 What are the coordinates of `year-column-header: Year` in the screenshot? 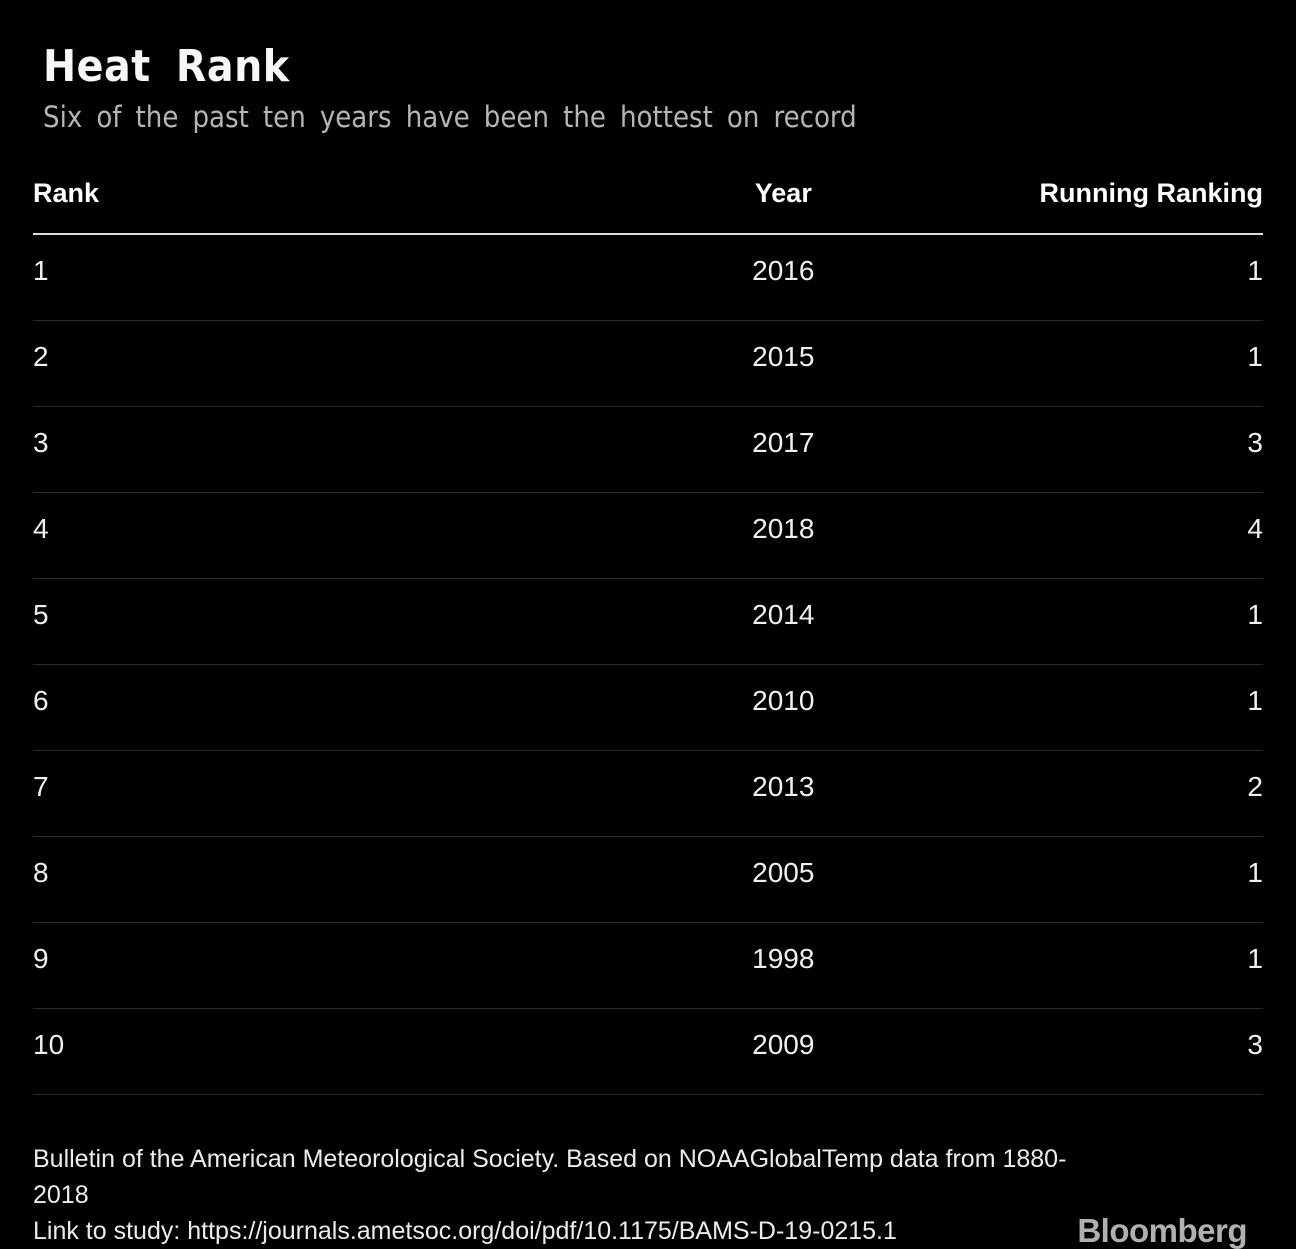 It's located at (783, 199).